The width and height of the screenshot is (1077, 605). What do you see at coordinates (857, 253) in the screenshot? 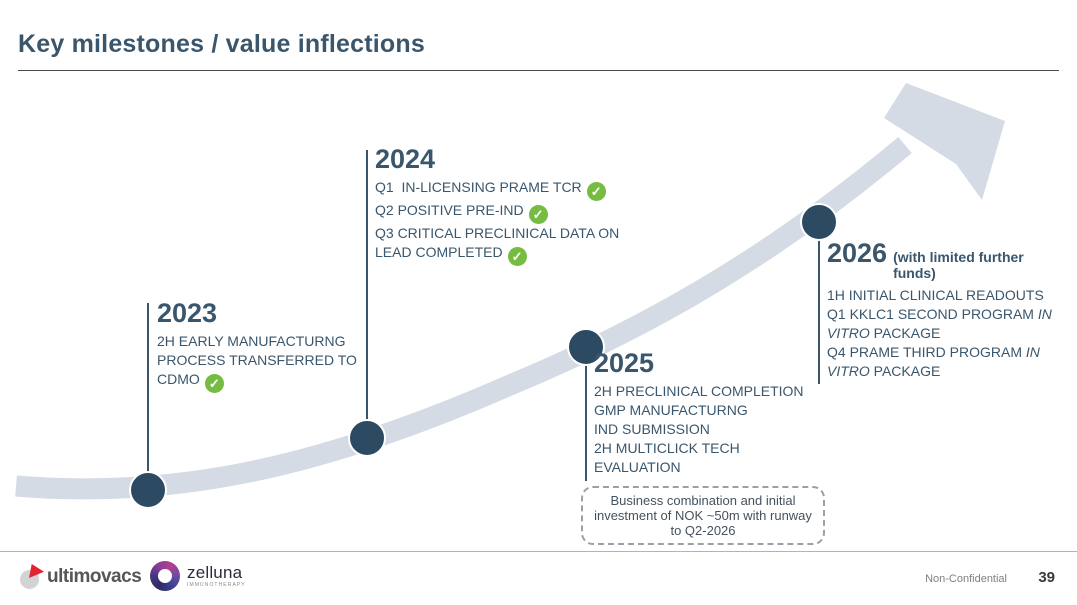
I see `milestone-year: 2026` at bounding box center [857, 253].